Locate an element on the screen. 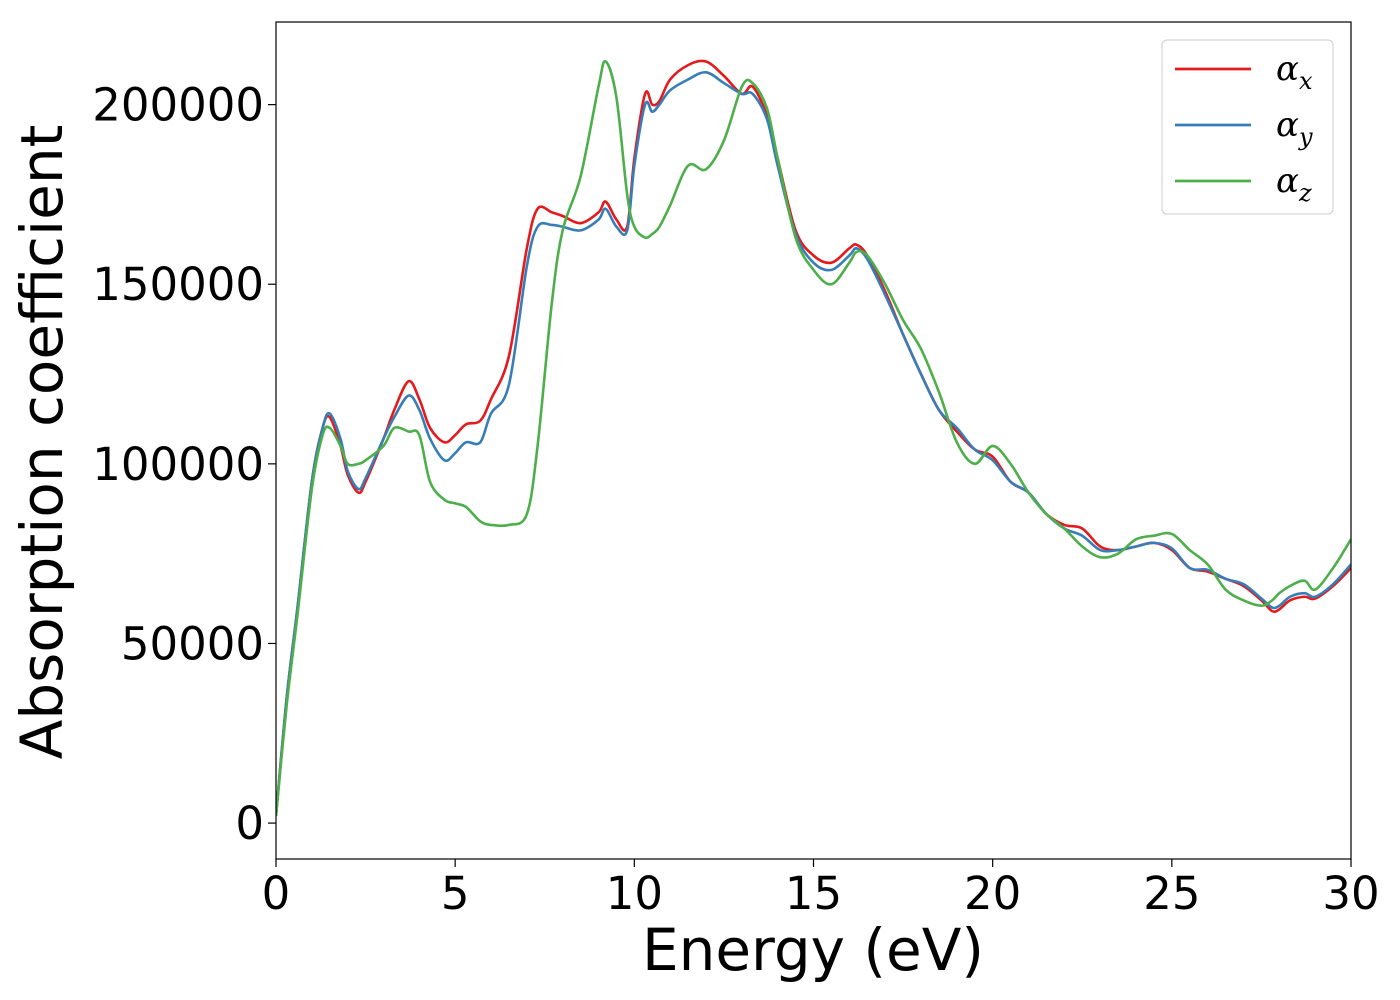  y-tick-label: 150000 is located at coordinates (178, 284).